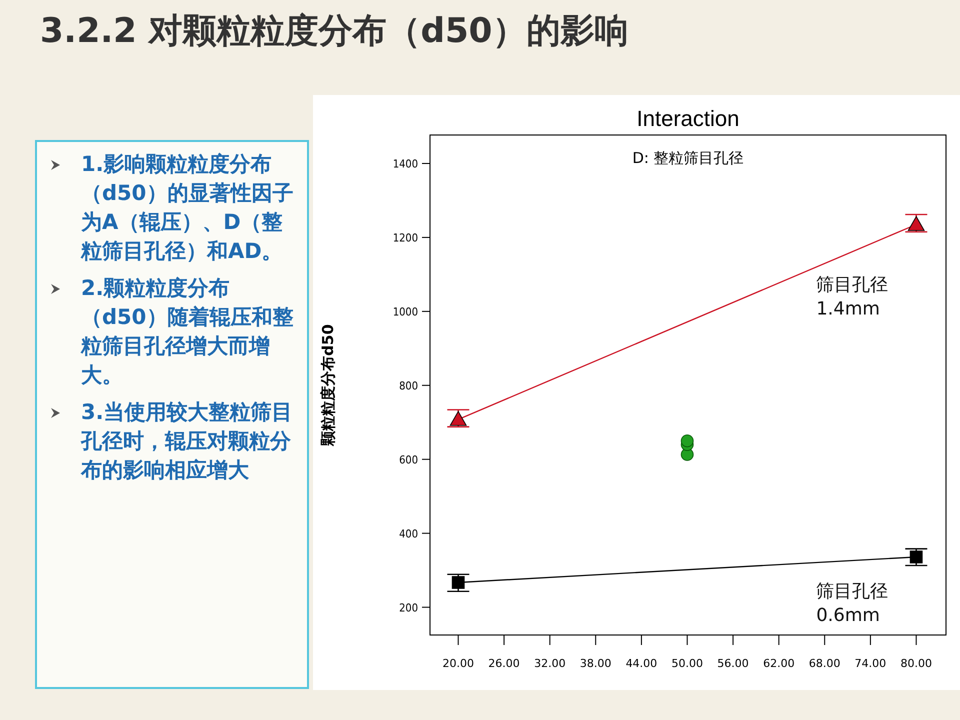  I want to click on y-tick-label: 600, so click(408, 459).